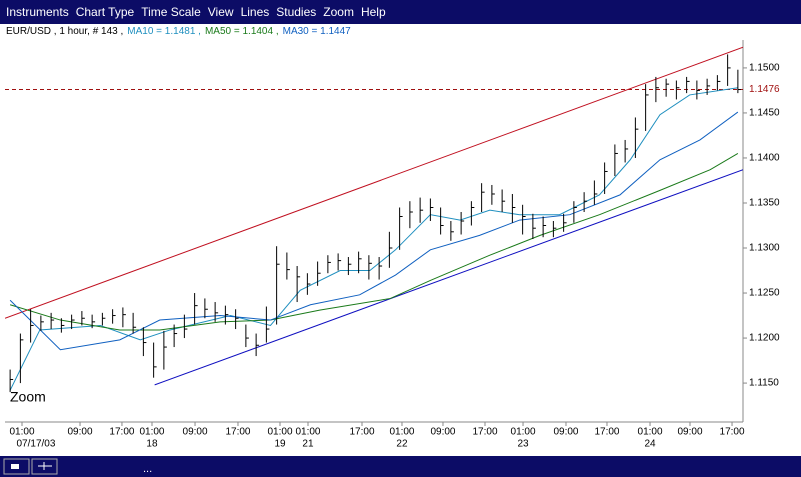 The image size is (801, 477). Describe the element at coordinates (373, 12) in the screenshot. I see `menu-item: Help` at that location.